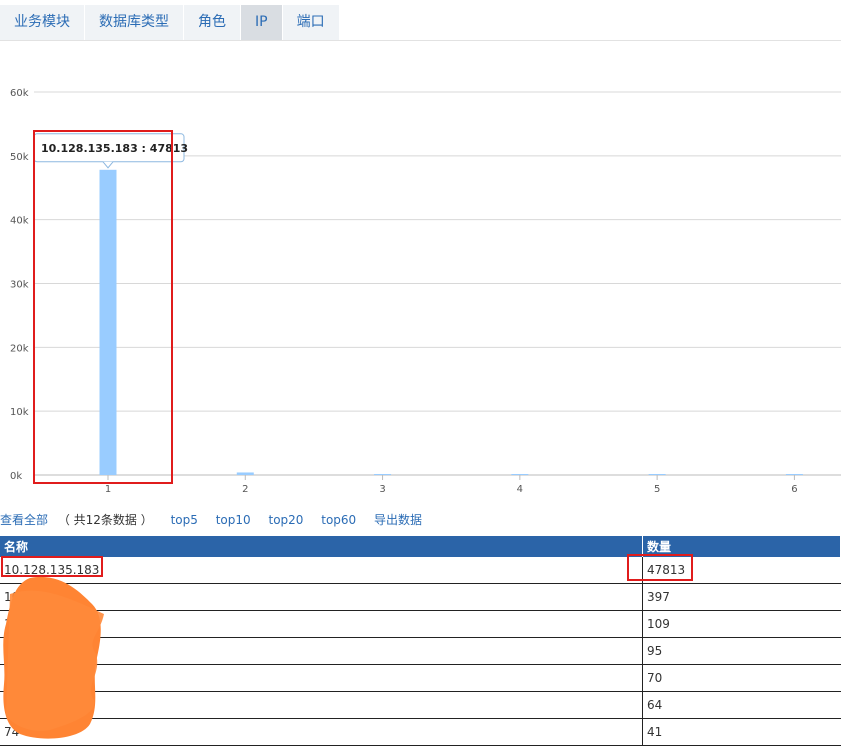 This screenshot has width=841, height=746. I want to click on tab-port: 端口, so click(311, 22).